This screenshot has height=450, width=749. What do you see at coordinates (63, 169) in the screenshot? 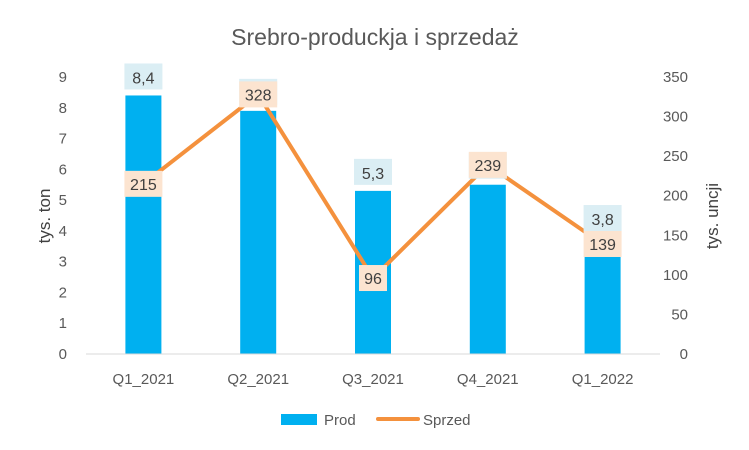
I see `y-tick-label: 6` at bounding box center [63, 169].